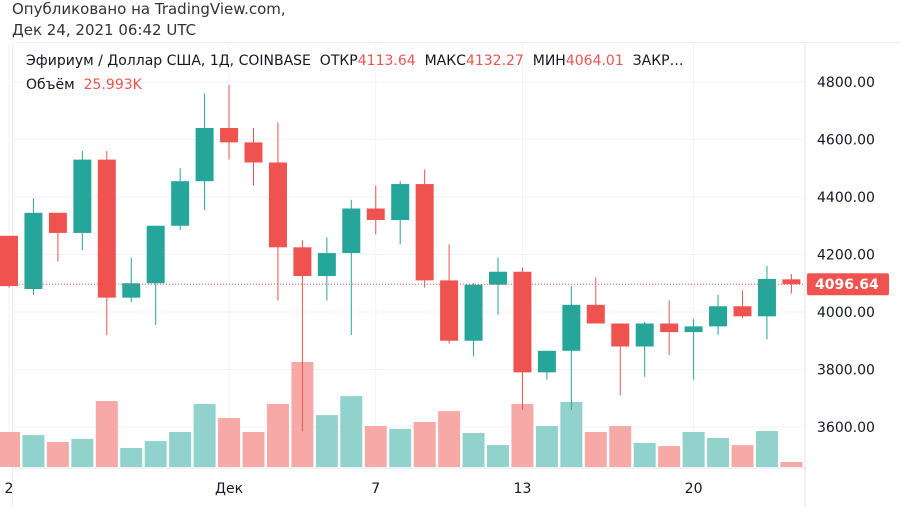 This screenshot has width=900, height=507. What do you see at coordinates (9, 489) in the screenshot?
I see `x-tick-label: 2` at bounding box center [9, 489].